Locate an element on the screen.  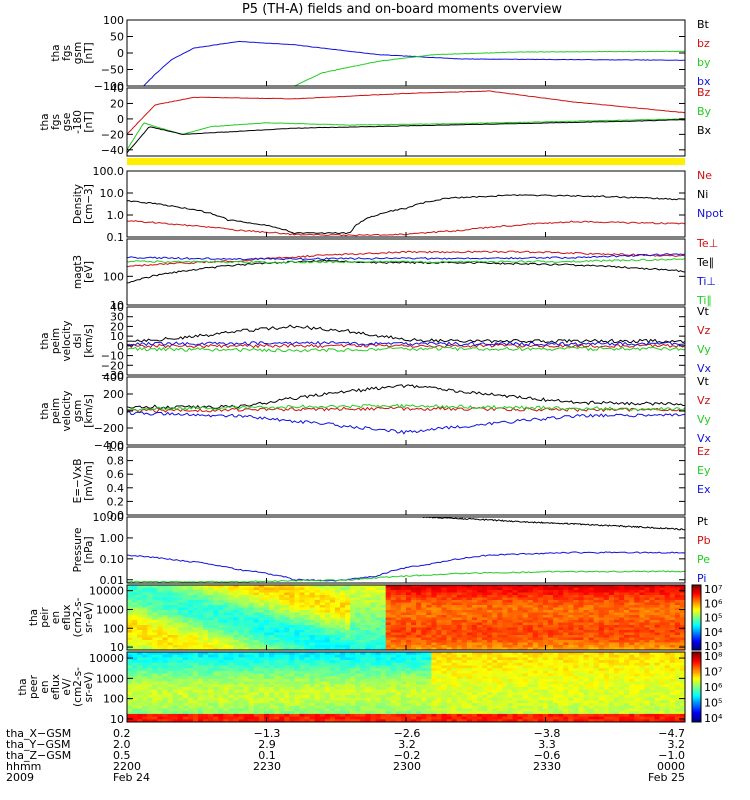
y-tick-label: −20 is located at coordinates (112, 134).